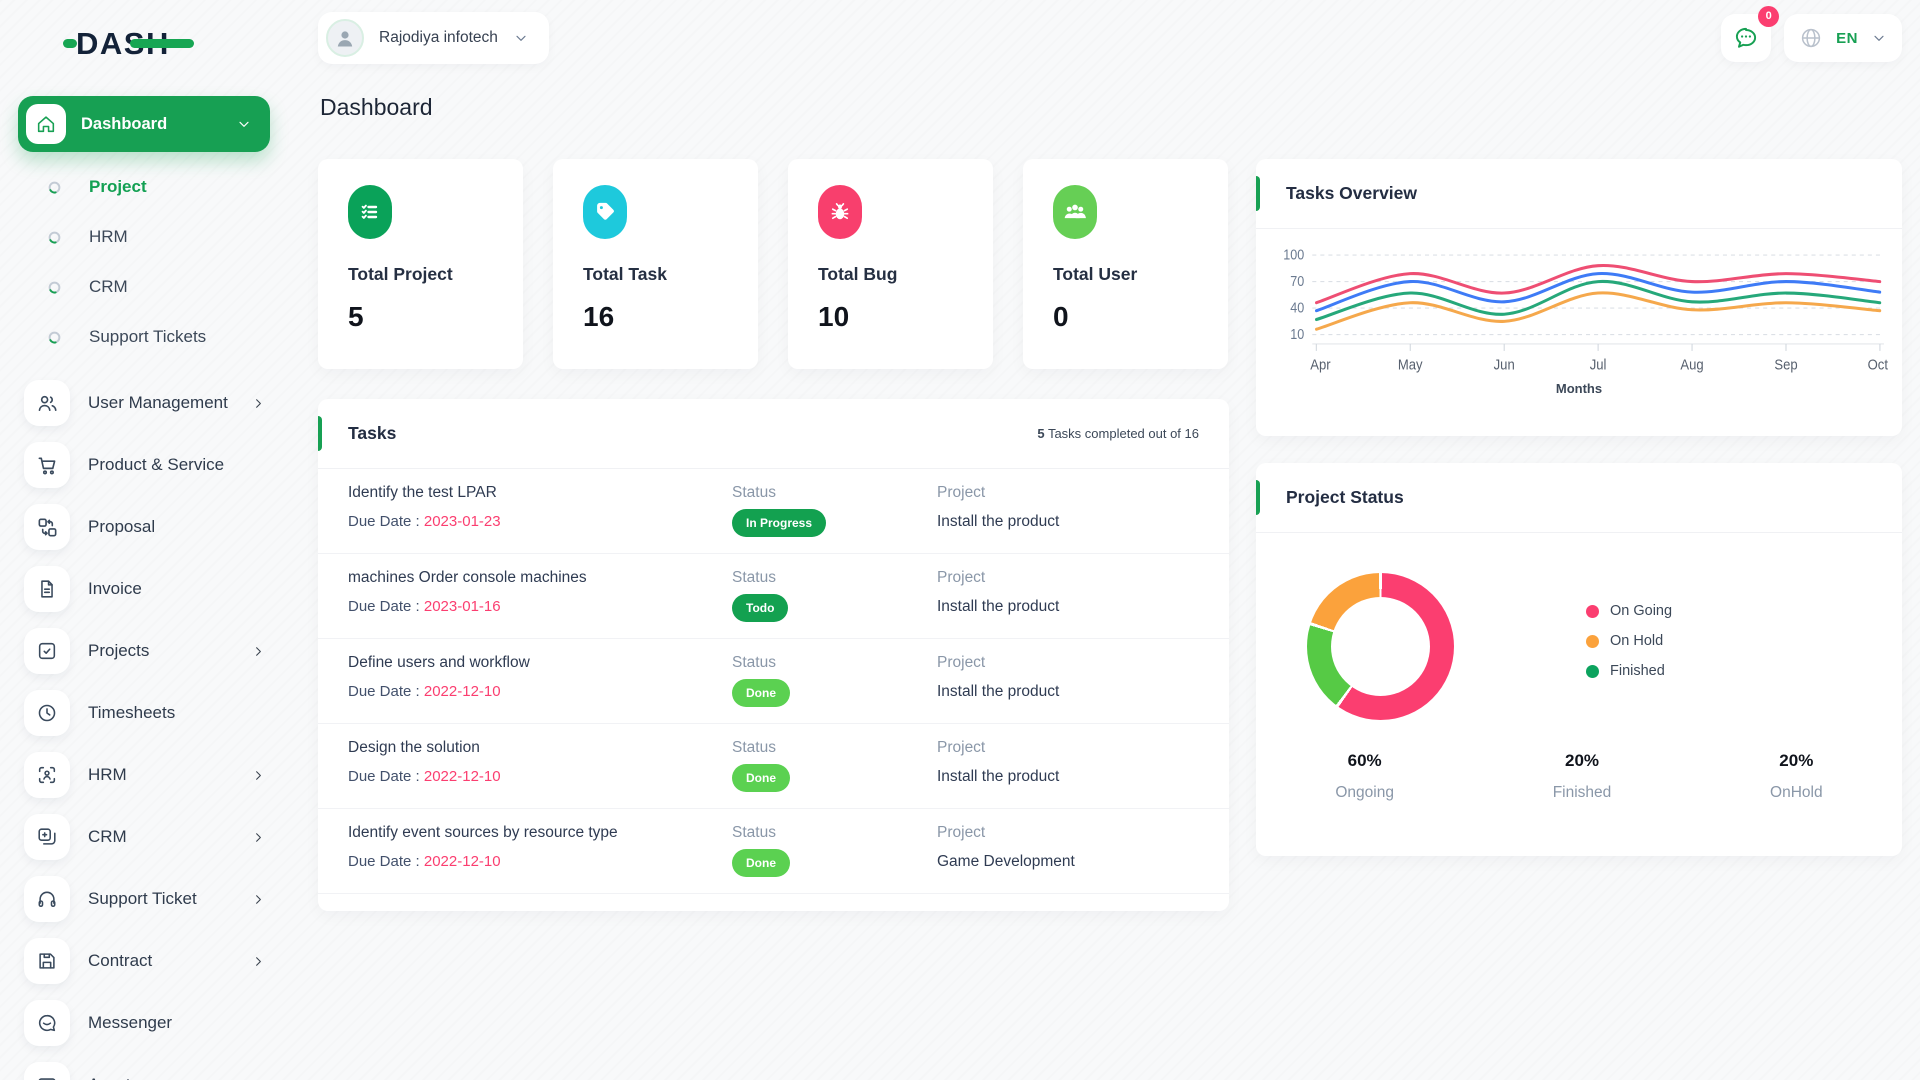 The width and height of the screenshot is (1920, 1080). I want to click on stat-label: Total Project, so click(400, 274).